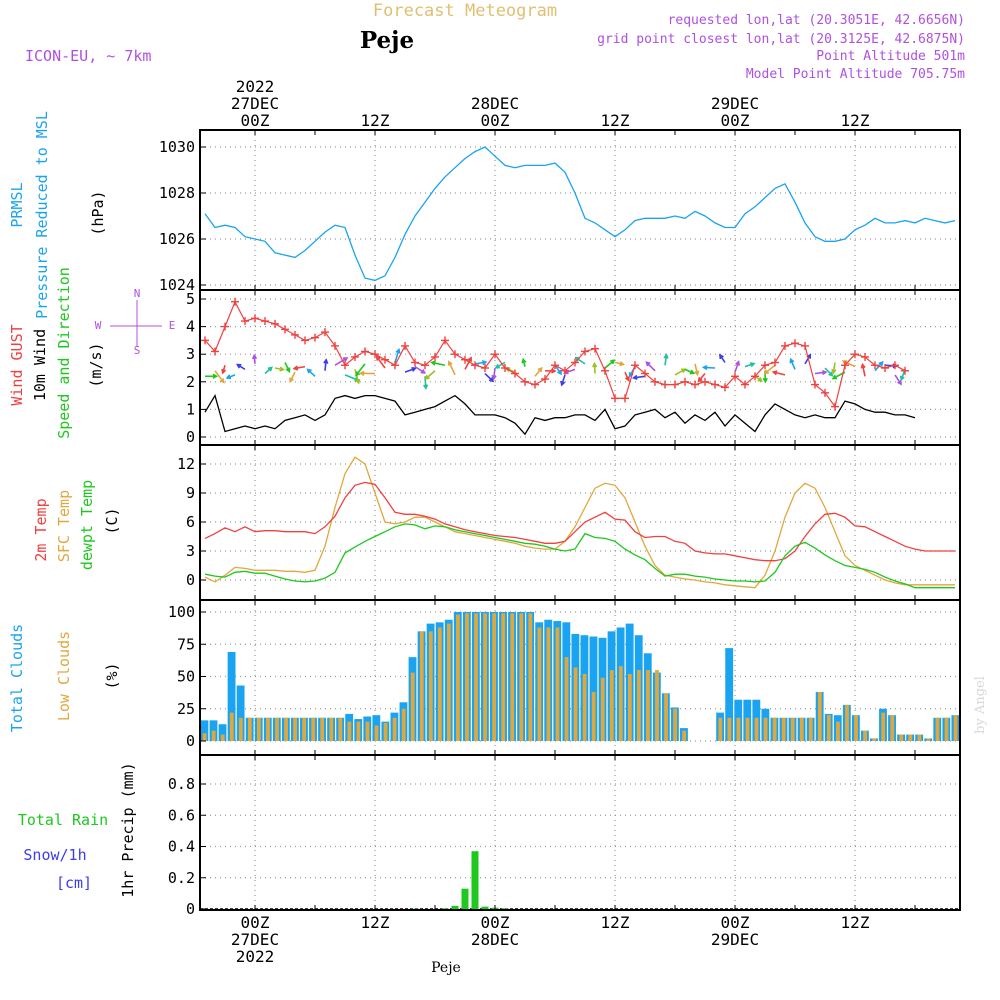  I want to click on pressure-title: PRMSL, so click(17, 204).